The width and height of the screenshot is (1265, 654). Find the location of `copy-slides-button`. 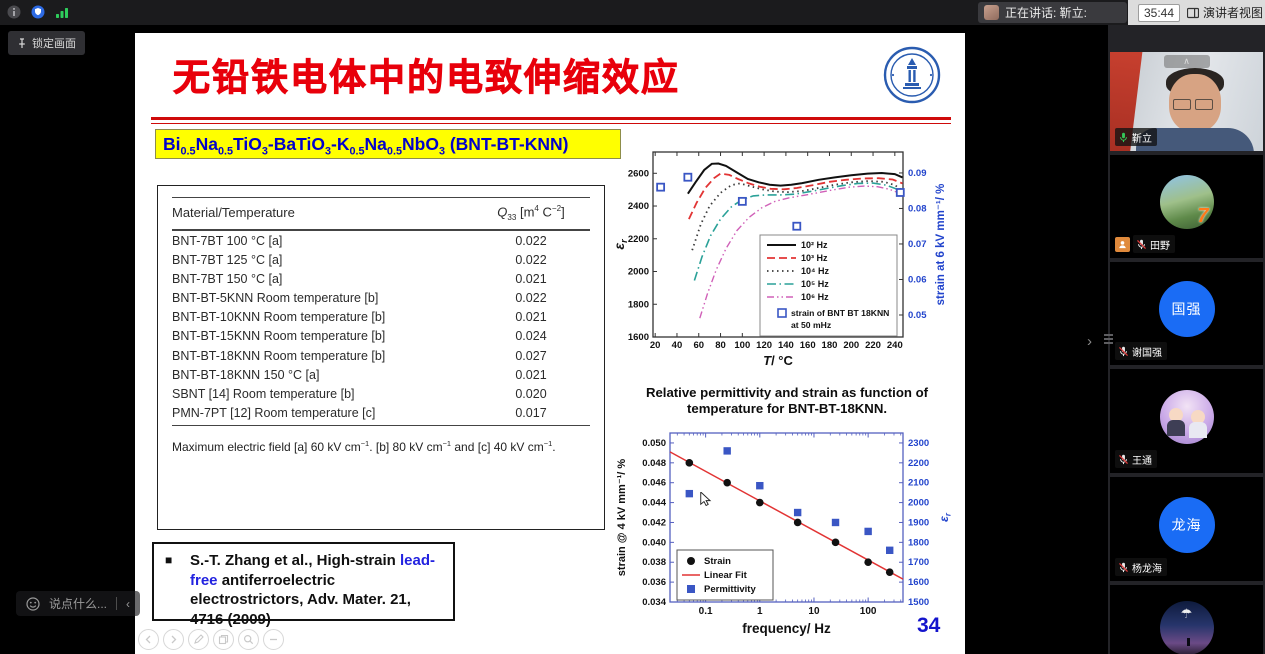

copy-slides-button is located at coordinates (223, 639).